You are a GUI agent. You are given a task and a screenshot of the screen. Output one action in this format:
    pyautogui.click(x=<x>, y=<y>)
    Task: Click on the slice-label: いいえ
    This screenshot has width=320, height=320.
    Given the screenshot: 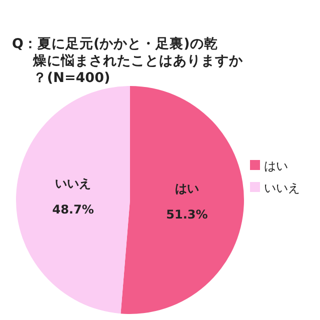 What is the action you would take?
    pyautogui.click(x=73, y=183)
    